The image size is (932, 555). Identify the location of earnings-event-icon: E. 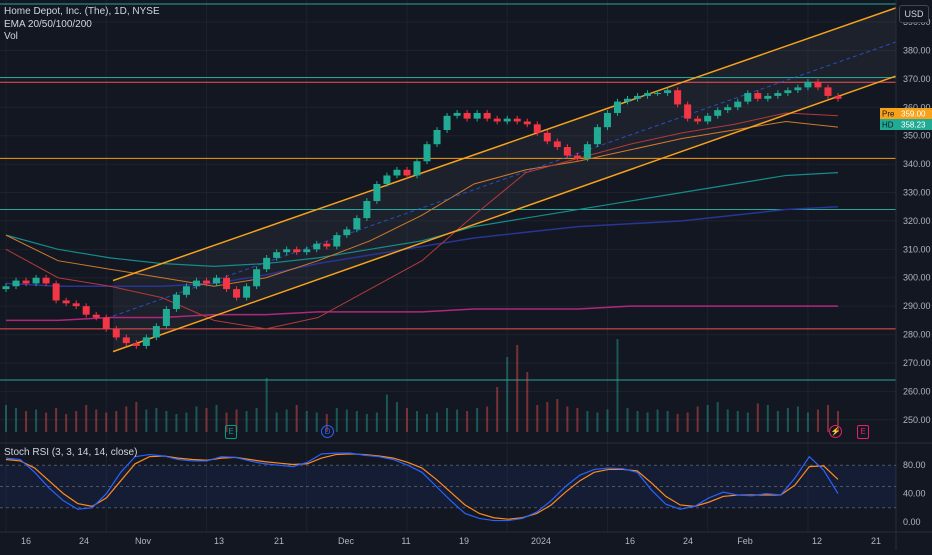
(231, 432).